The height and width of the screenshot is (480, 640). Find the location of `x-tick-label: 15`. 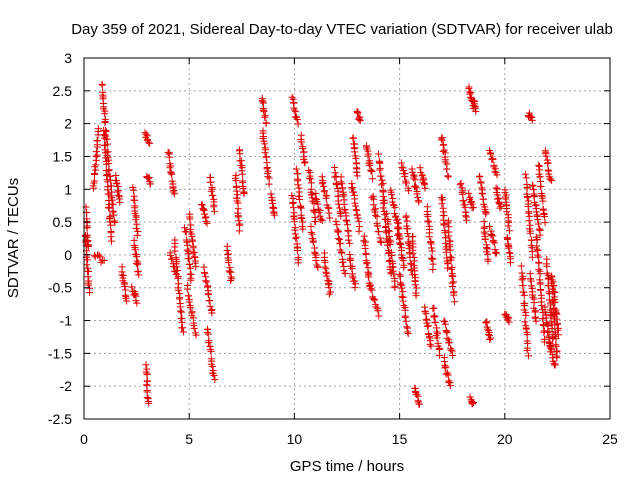

x-tick-label: 15 is located at coordinates (400, 439).